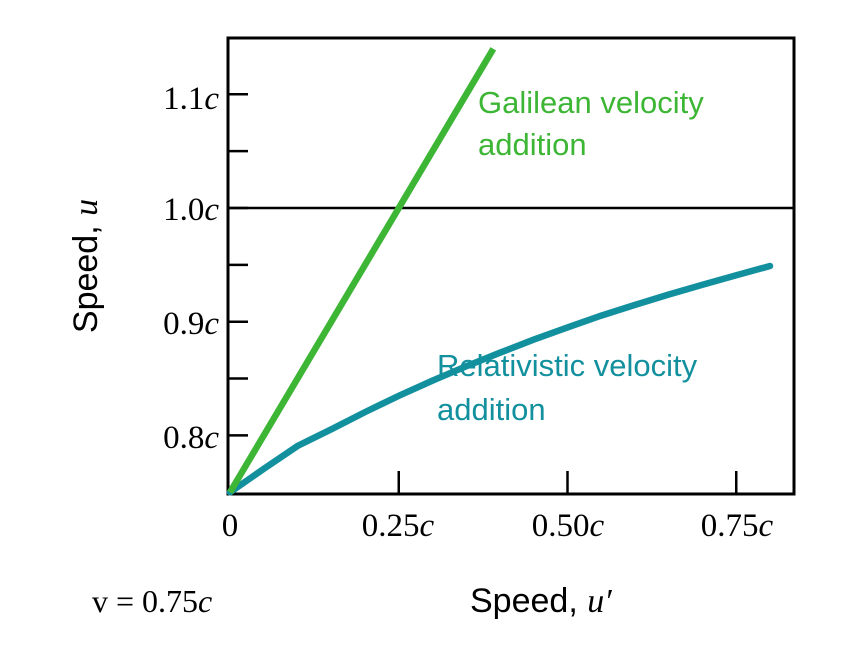 Image resolution: width=867 pixels, height=654 pixels. I want to click on velocity-parameter-label: v = 0.75c, so click(152, 601).